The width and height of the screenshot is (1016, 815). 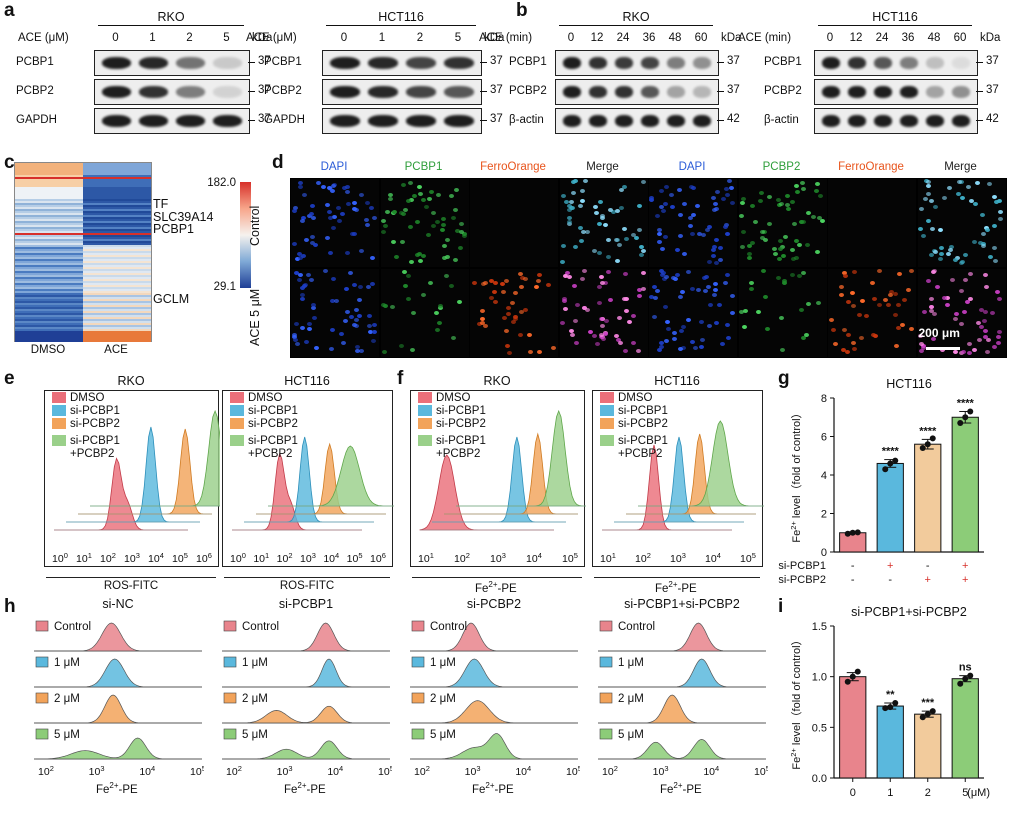 I want to click on axis-tick-exponent: 5, so click(x=754, y=555).